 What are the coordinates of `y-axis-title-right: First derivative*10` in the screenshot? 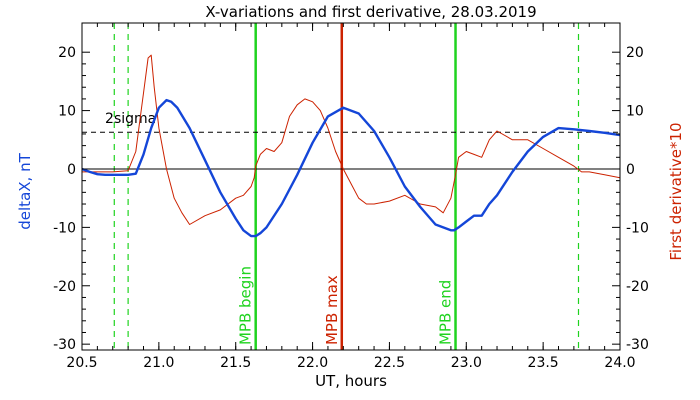 It's located at (676, 191).